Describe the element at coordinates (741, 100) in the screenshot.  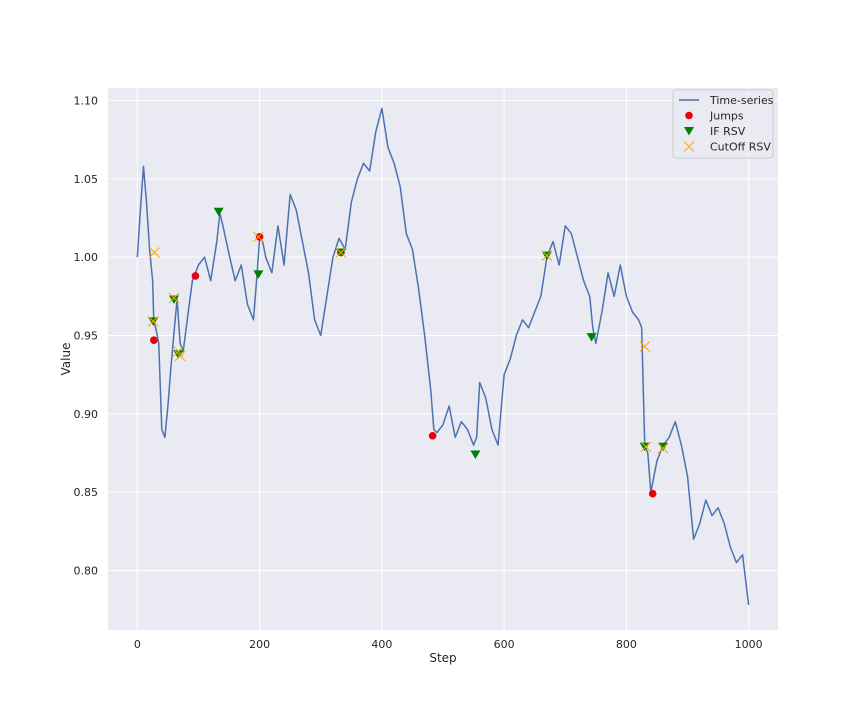
I see `legend-label: Time-series` at that location.